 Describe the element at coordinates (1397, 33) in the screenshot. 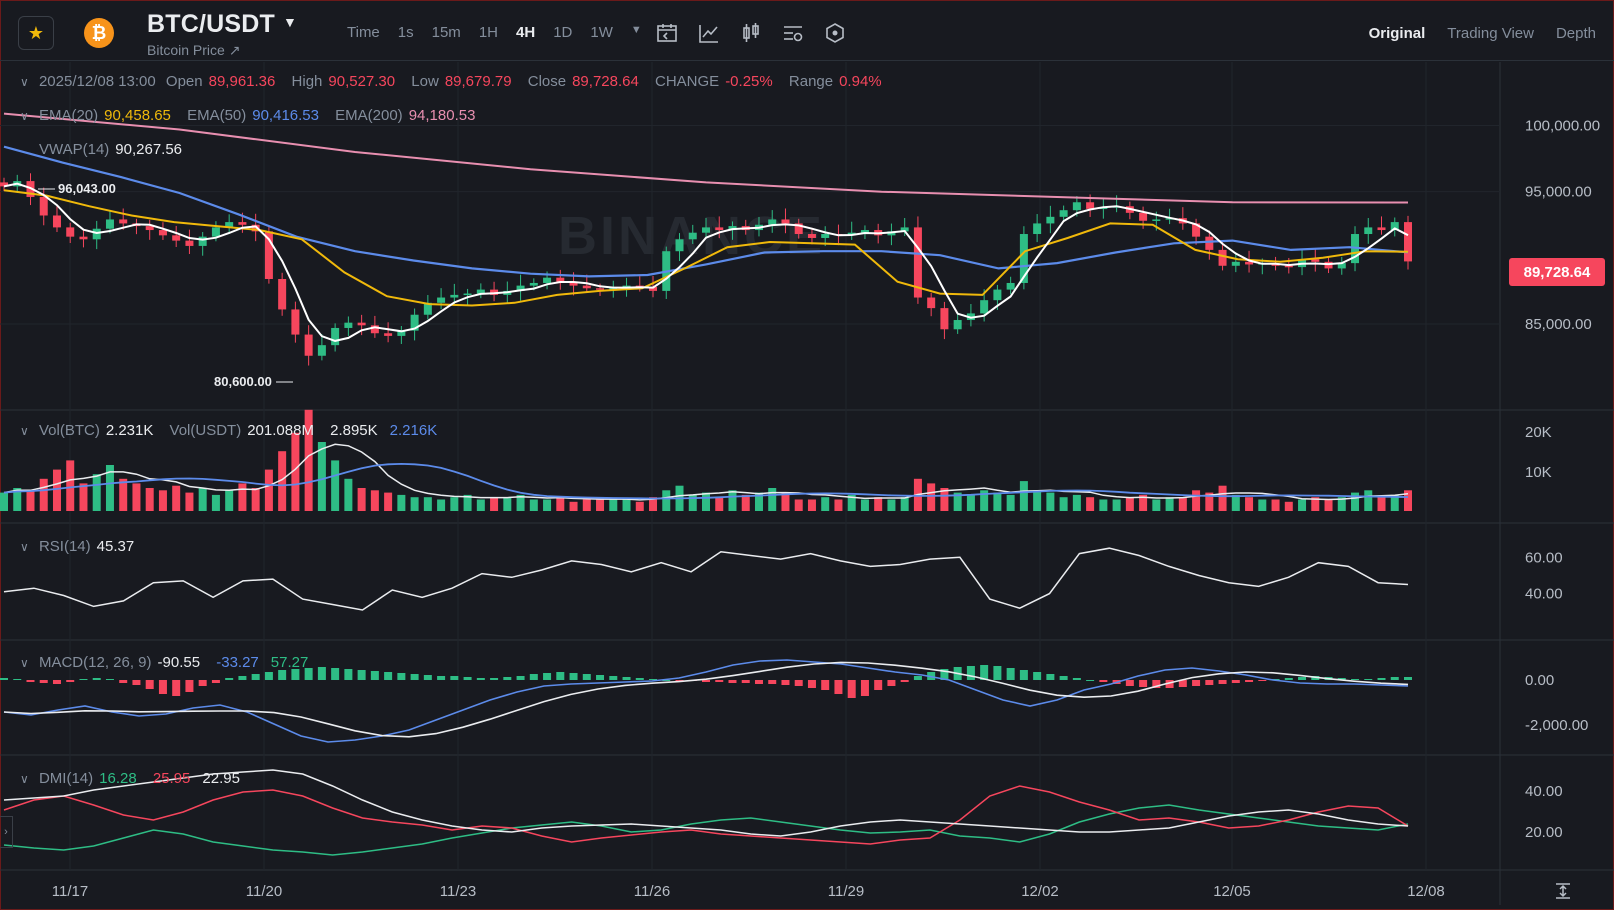

I see `tab-original: Original` at that location.